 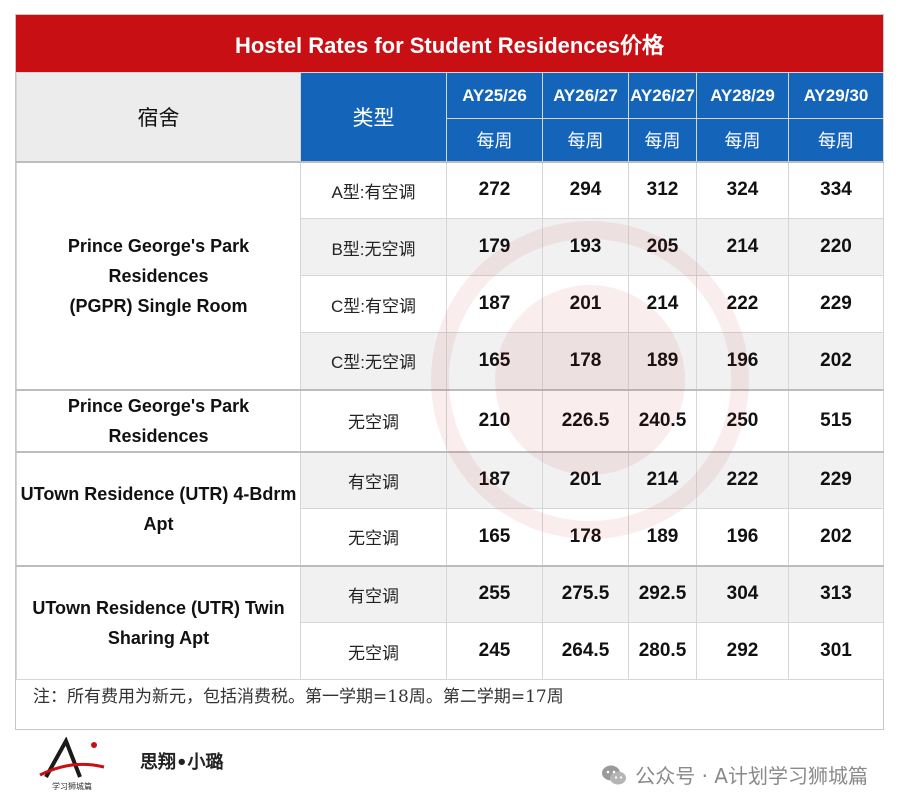 What do you see at coordinates (182, 762) in the screenshot?
I see `author-signature: 思翔•小璐` at bounding box center [182, 762].